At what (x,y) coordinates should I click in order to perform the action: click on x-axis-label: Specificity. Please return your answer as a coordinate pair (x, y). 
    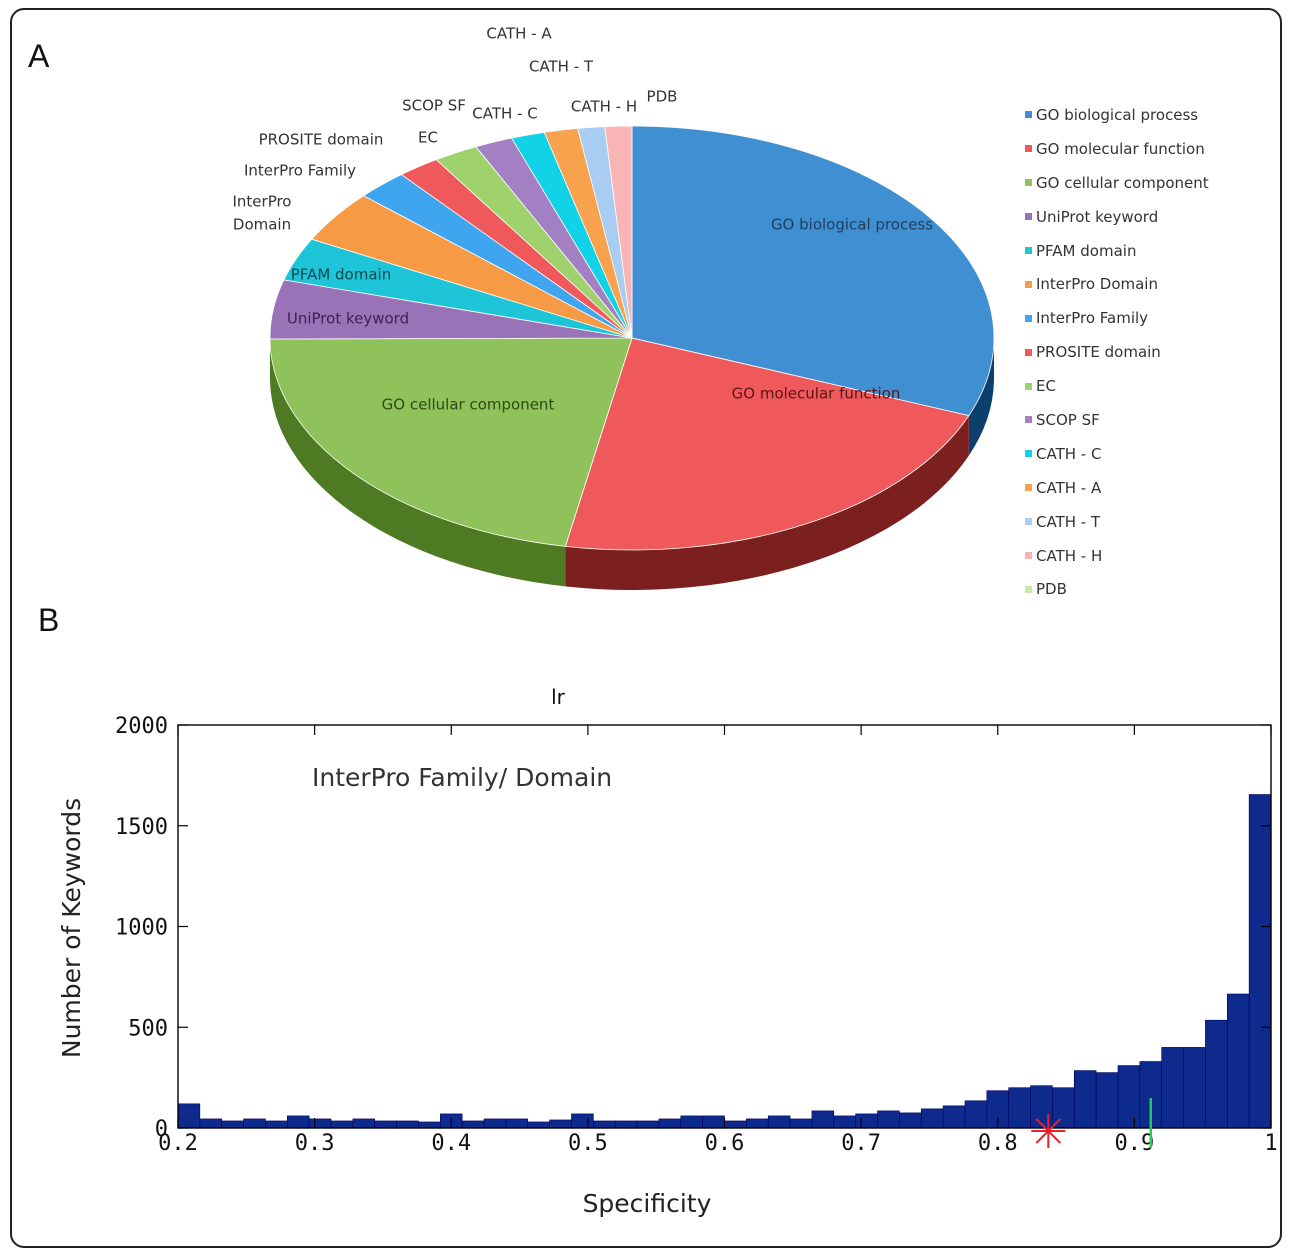
    Looking at the image, I should click on (647, 1203).